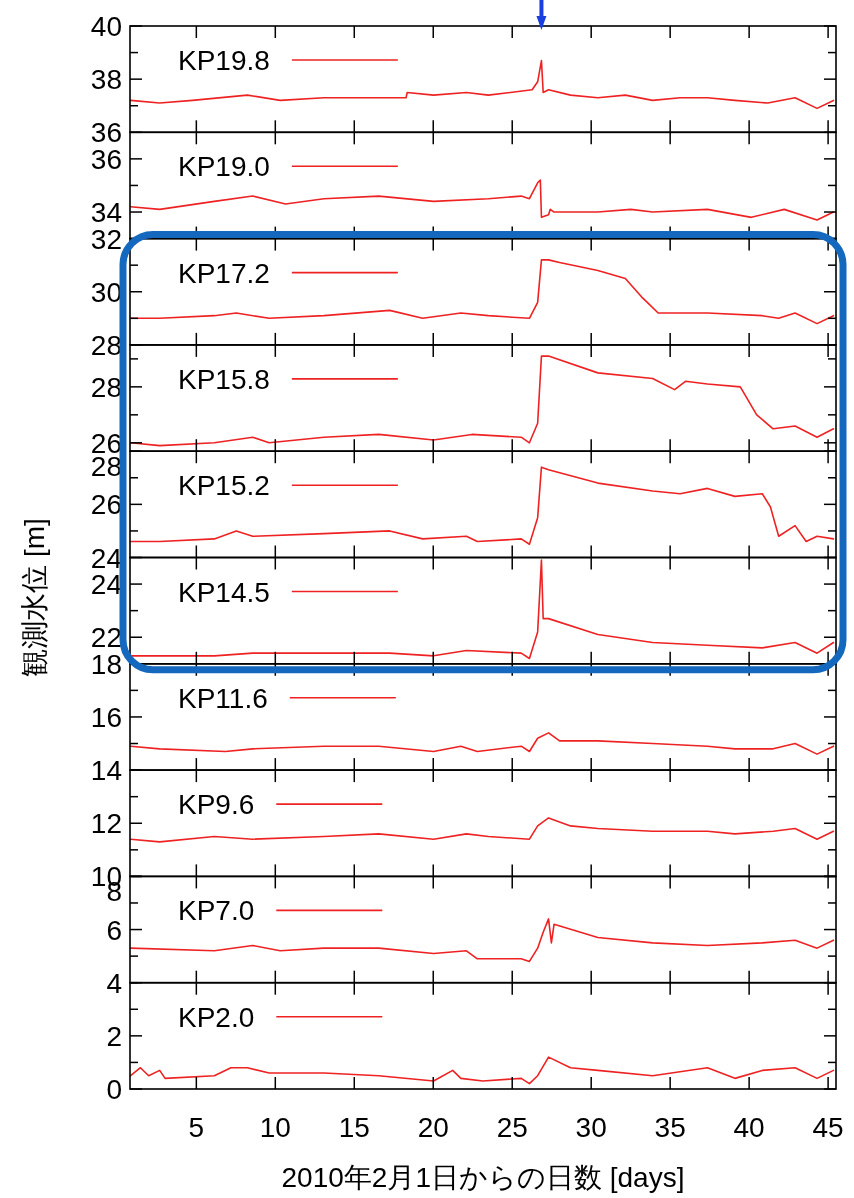  What do you see at coordinates (216, 1017) in the screenshot?
I see `legend-label: KP2.0` at bounding box center [216, 1017].